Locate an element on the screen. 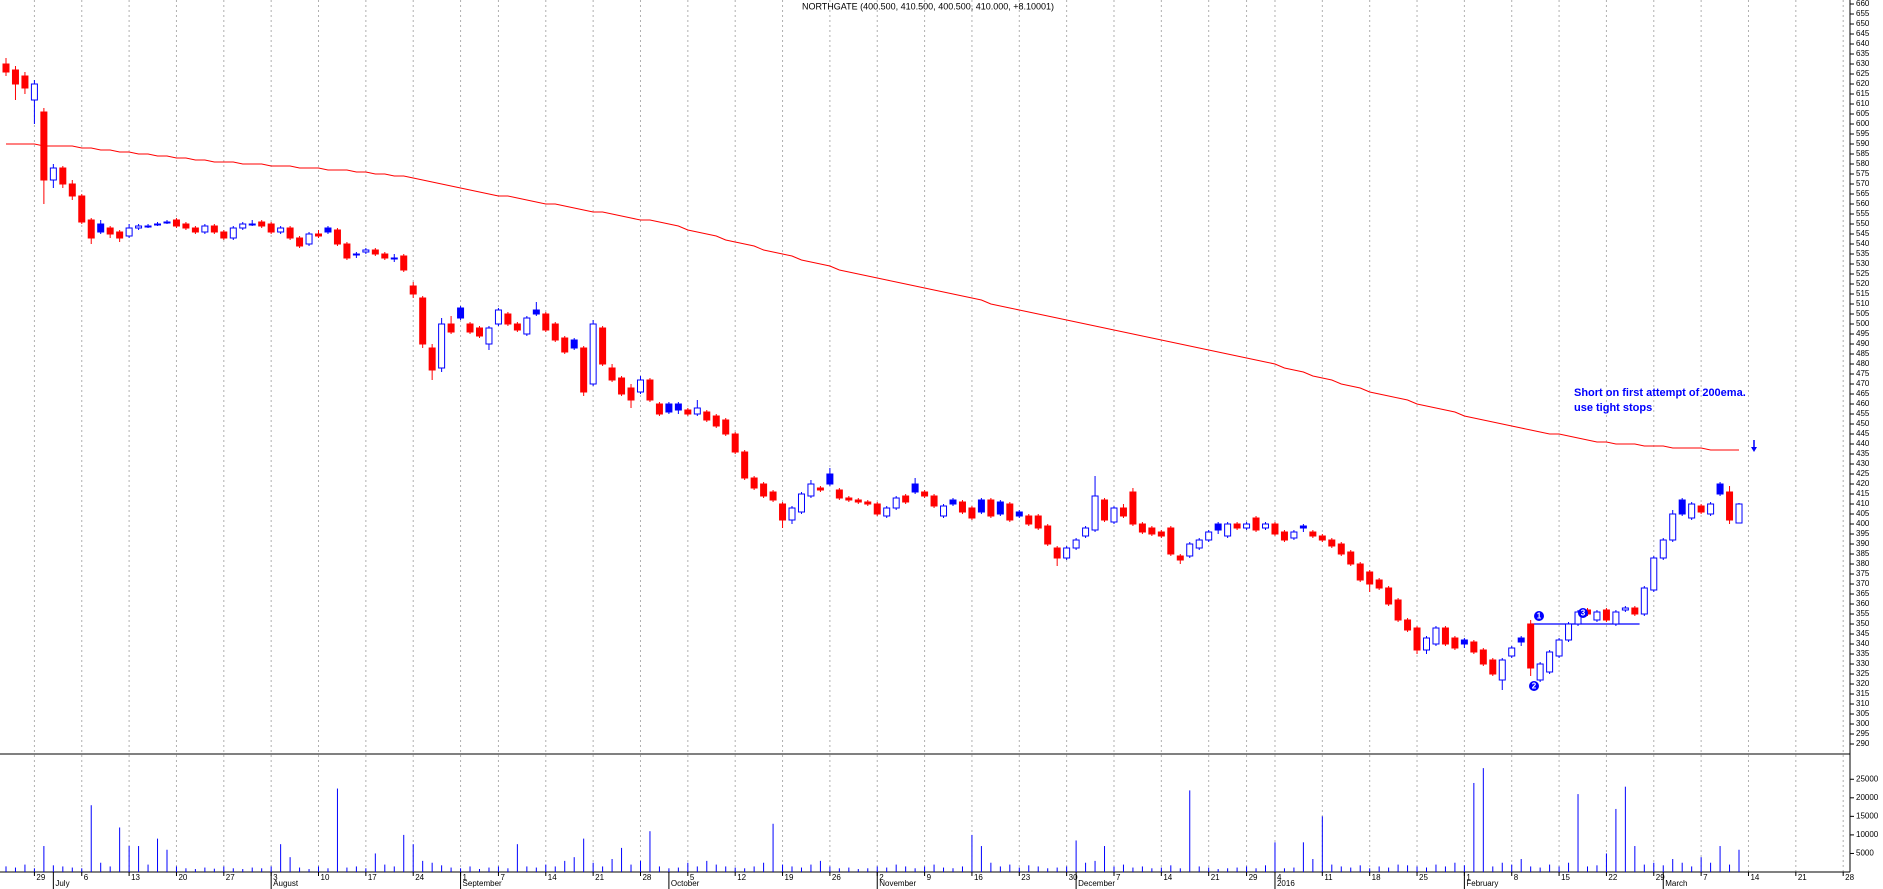 The image size is (1883, 889). x-tick-label: 26 is located at coordinates (836, 877).